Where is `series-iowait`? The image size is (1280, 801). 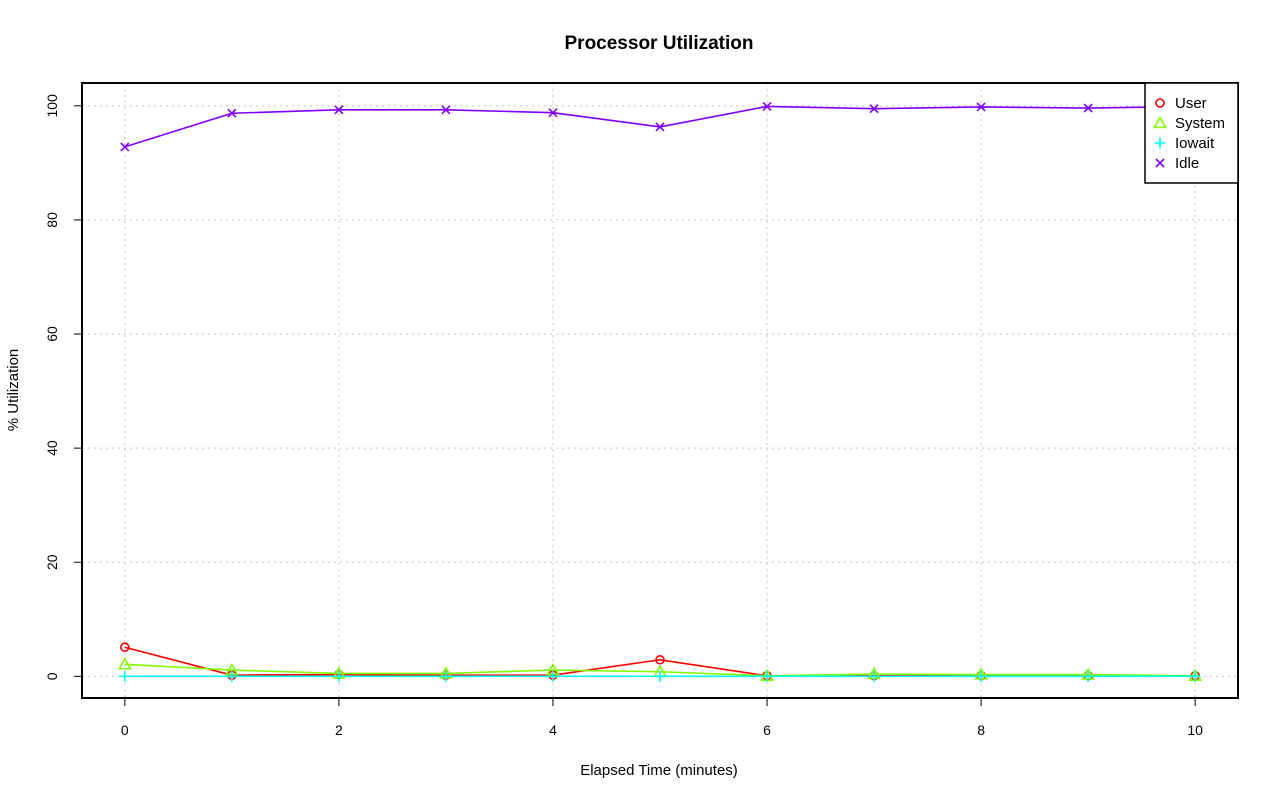
series-iowait is located at coordinates (660, 676).